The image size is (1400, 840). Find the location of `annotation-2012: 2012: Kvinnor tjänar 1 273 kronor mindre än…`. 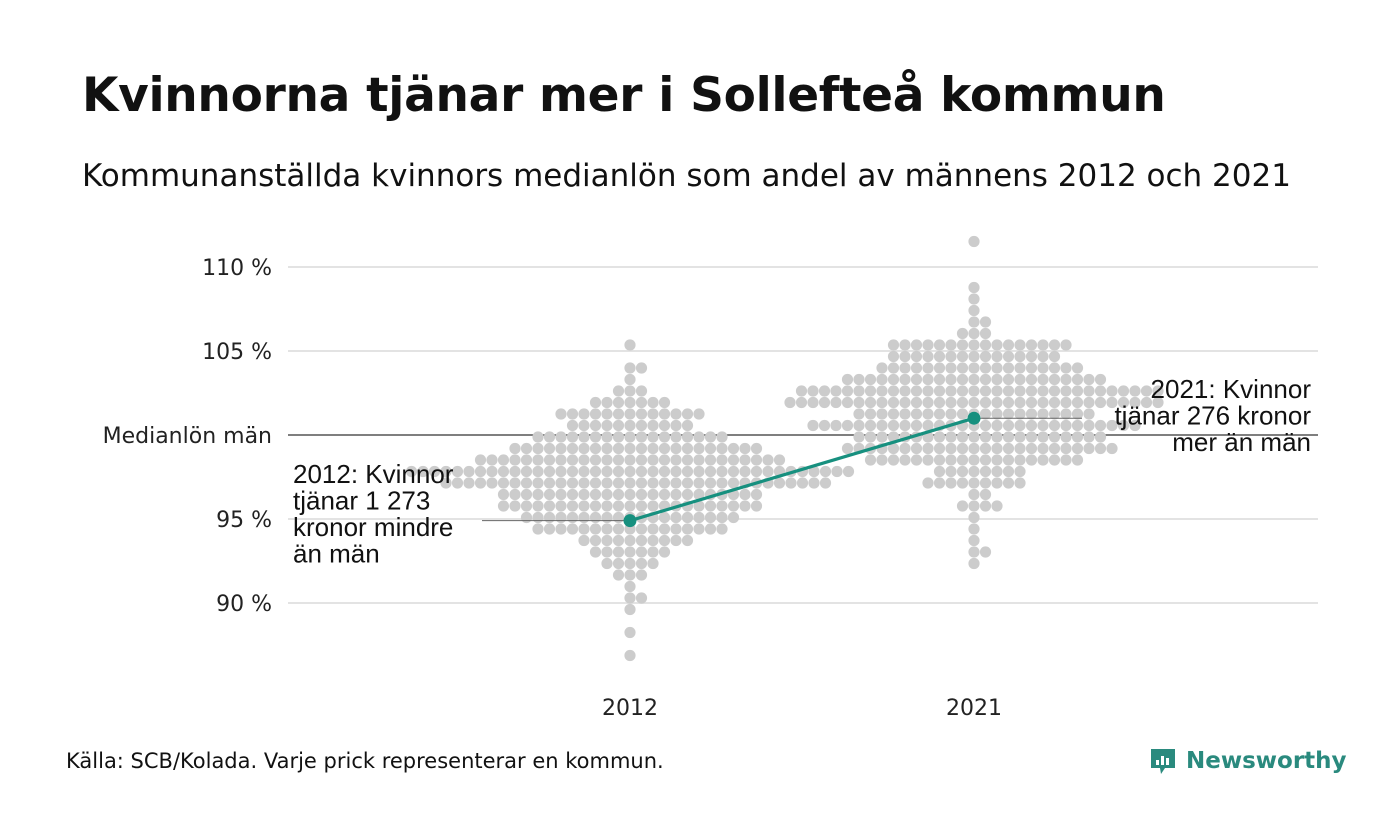

annotation-2012: 2012: Kvinnor tjänar 1 273 kronor mindre än… is located at coordinates (373, 514).